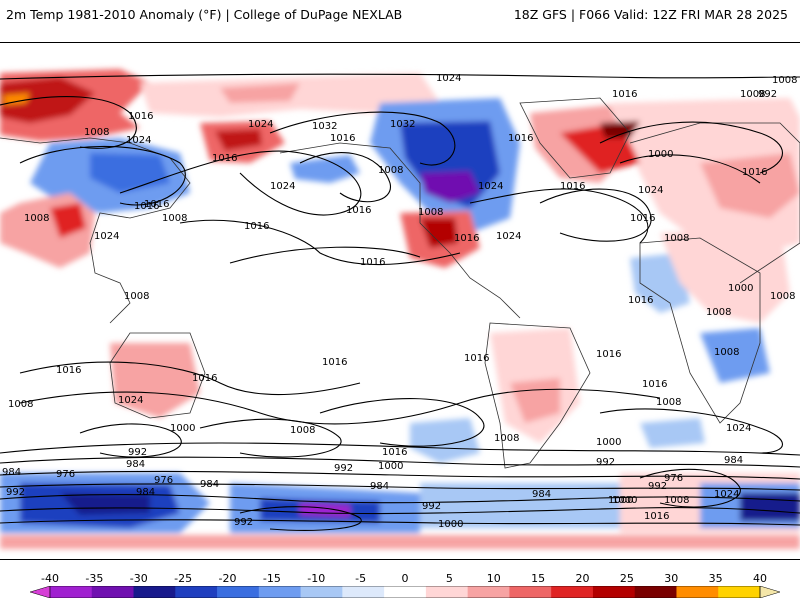 The width and height of the screenshot is (800, 600). What do you see at coordinates (138, 578) in the screenshot?
I see `colorbar-tick-label: -30` at bounding box center [138, 578].